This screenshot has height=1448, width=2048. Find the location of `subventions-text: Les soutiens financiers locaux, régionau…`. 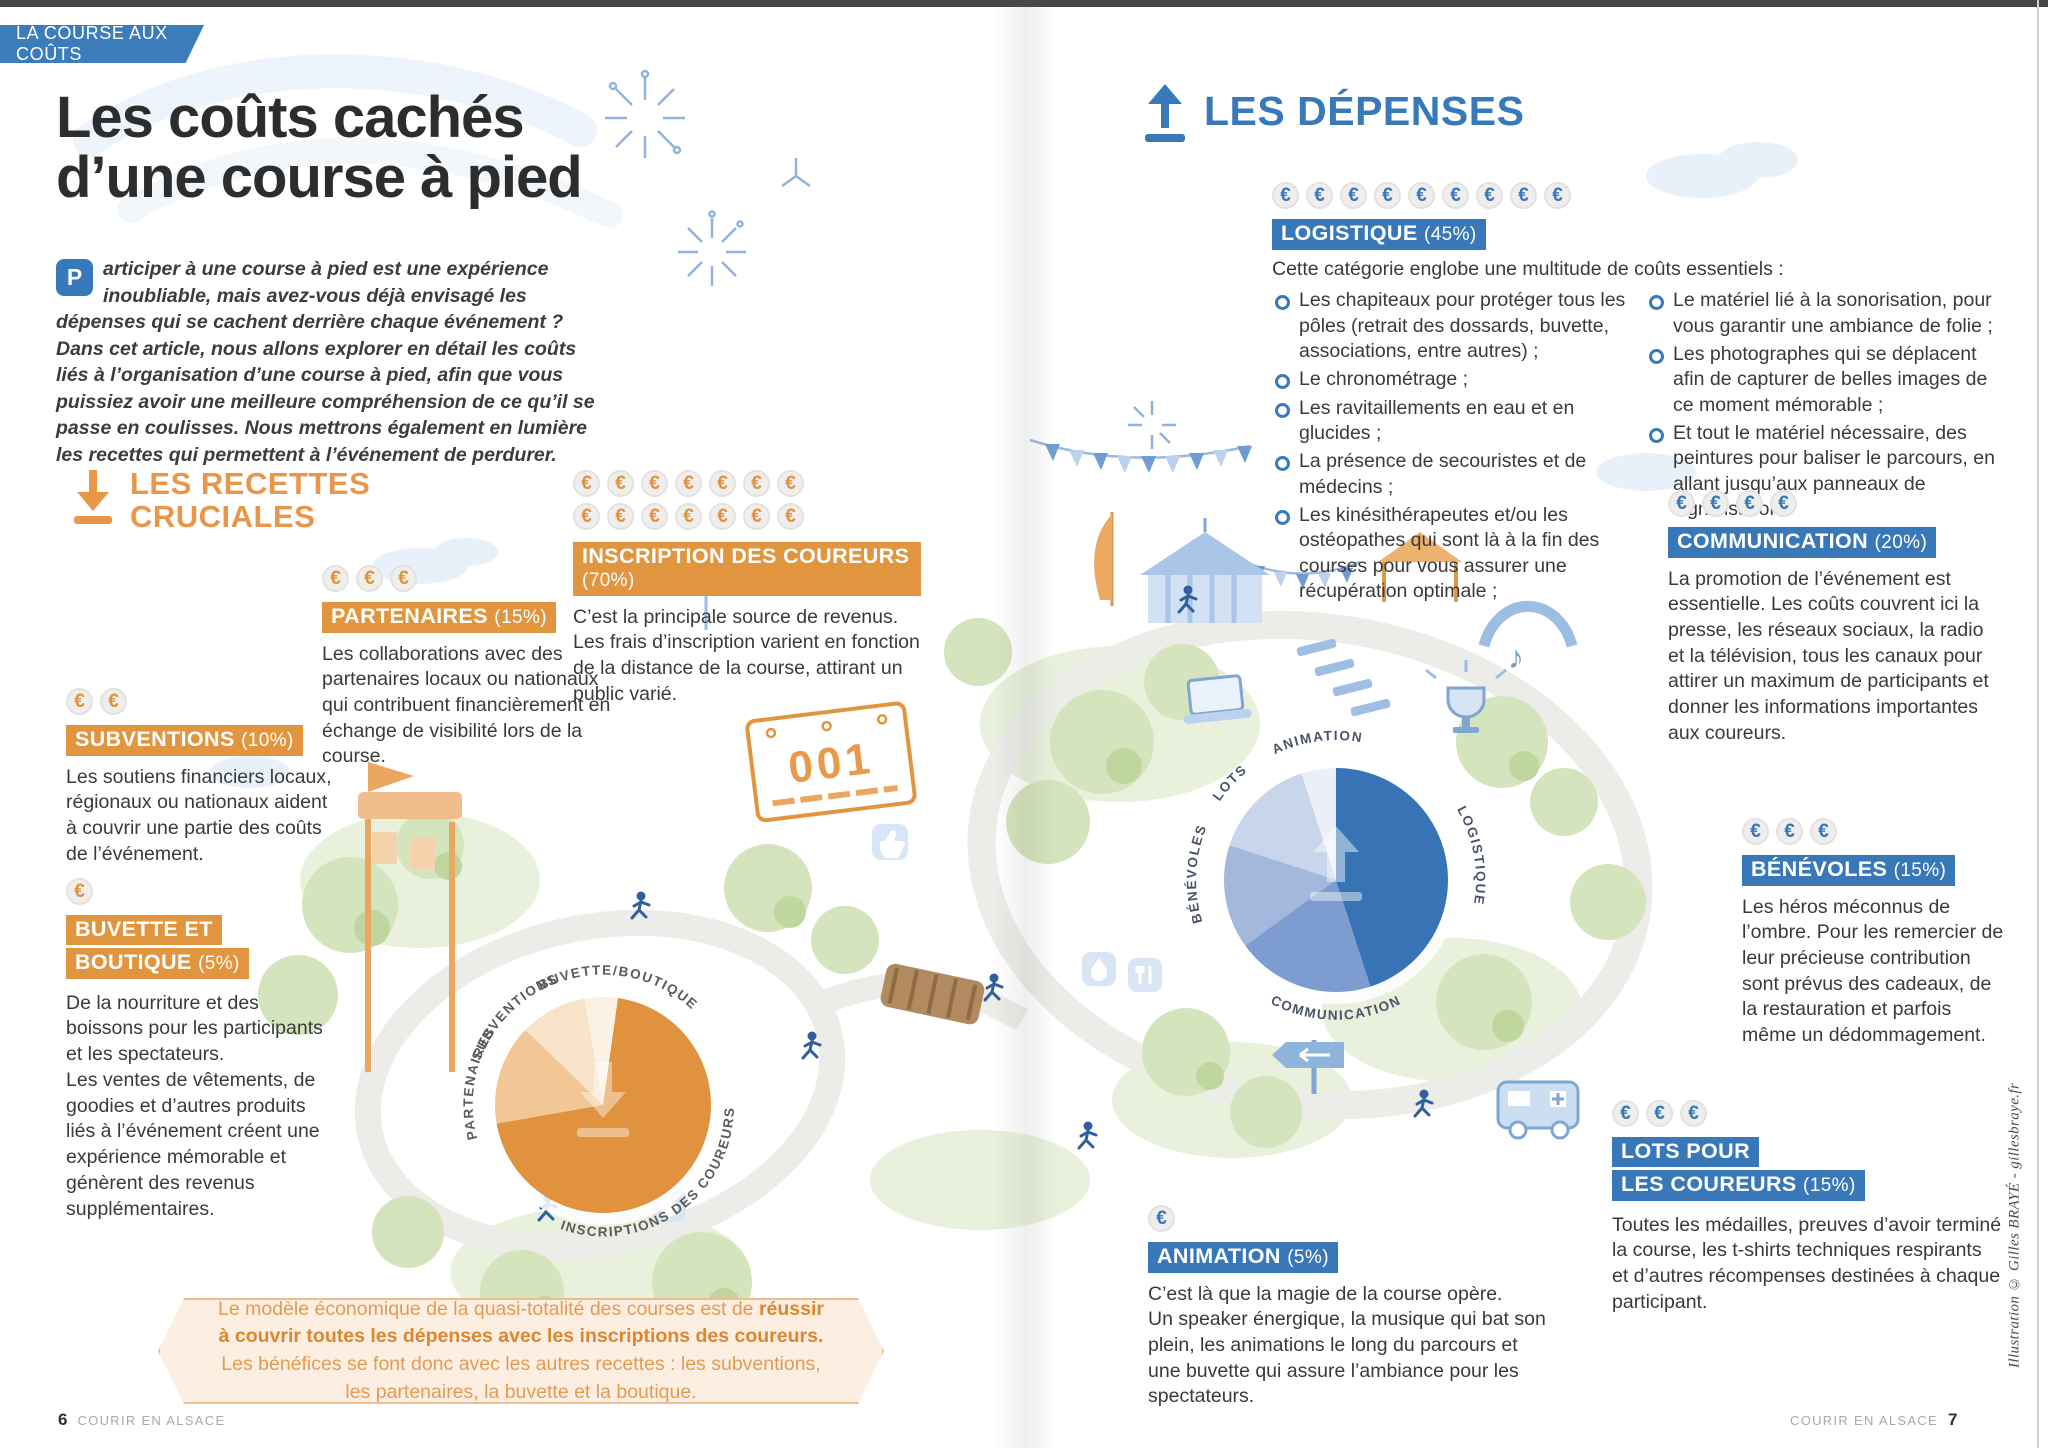

subventions-text: Les soutiens financiers locaux, régionau… is located at coordinates (199, 815).